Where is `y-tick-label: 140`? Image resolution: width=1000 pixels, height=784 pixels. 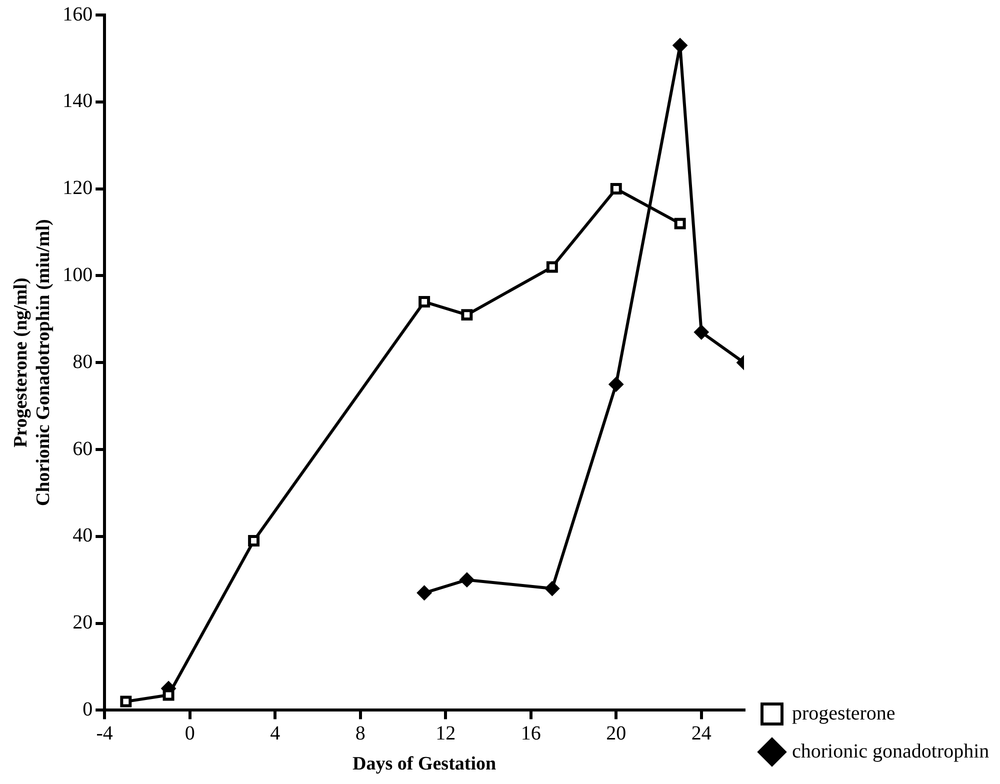
y-tick-label: 140 is located at coordinates (77, 101).